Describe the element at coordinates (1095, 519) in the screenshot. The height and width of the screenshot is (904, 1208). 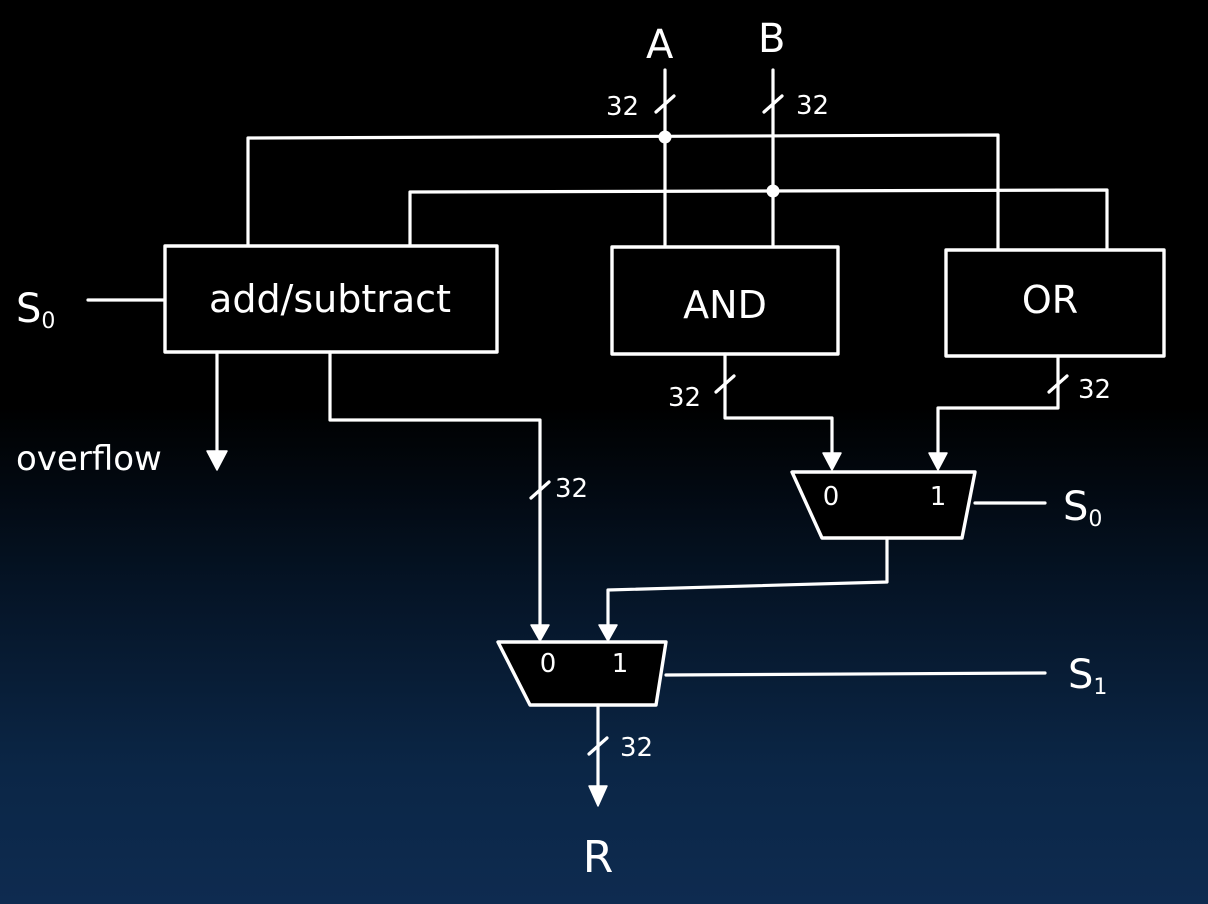
I see `s0-right-sub: 0` at that location.